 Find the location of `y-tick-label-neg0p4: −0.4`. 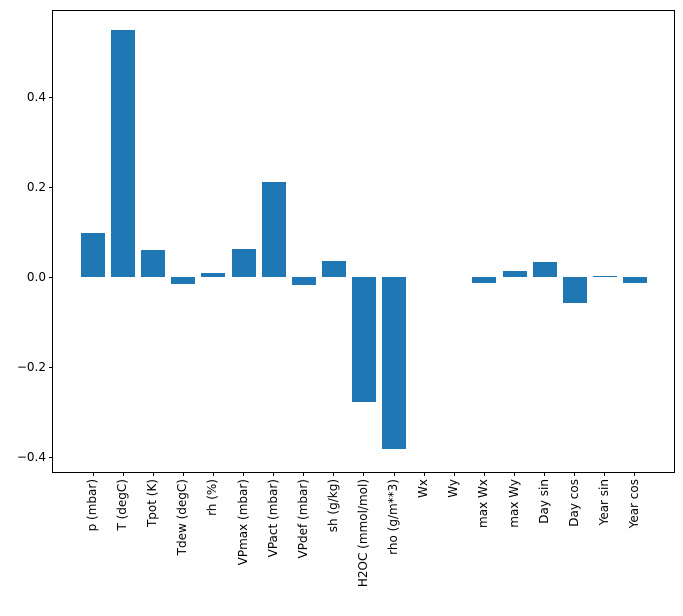

y-tick-label-neg0p4: −0.4 is located at coordinates (31, 457).